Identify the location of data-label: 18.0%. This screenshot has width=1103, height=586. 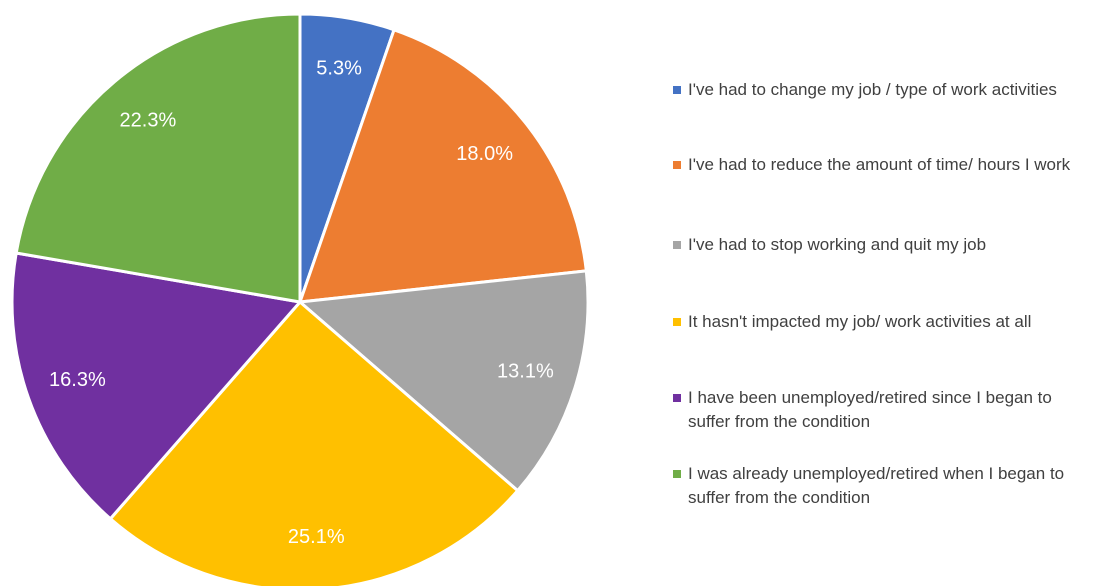
(484, 154).